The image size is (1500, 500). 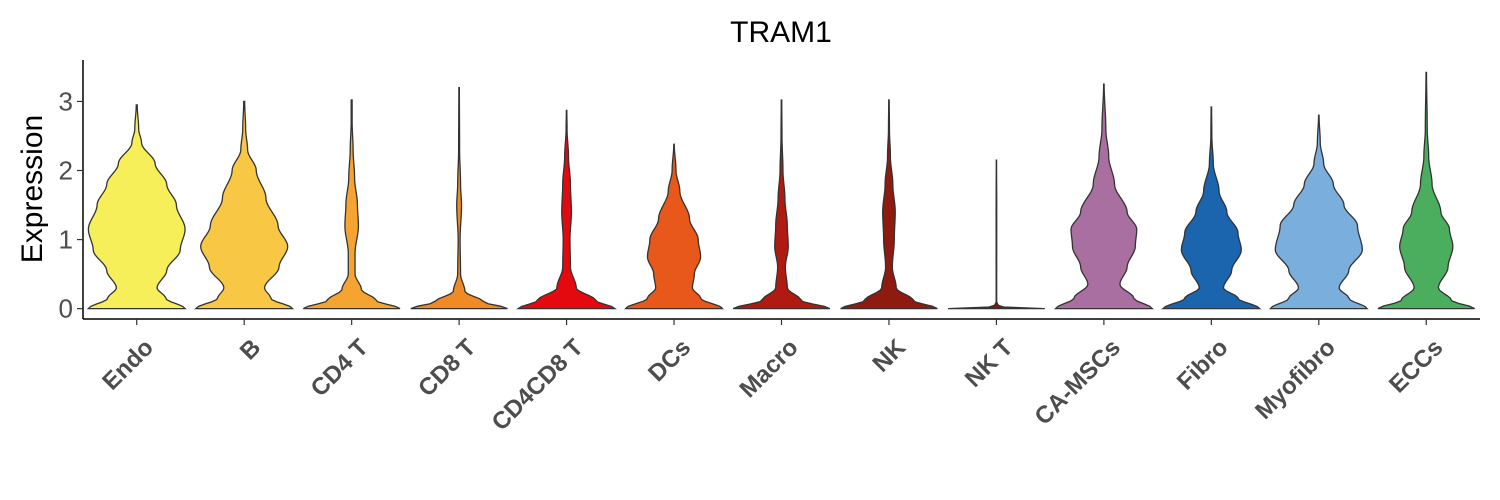 I want to click on y-axis-label: Expression, so click(x=32, y=189).